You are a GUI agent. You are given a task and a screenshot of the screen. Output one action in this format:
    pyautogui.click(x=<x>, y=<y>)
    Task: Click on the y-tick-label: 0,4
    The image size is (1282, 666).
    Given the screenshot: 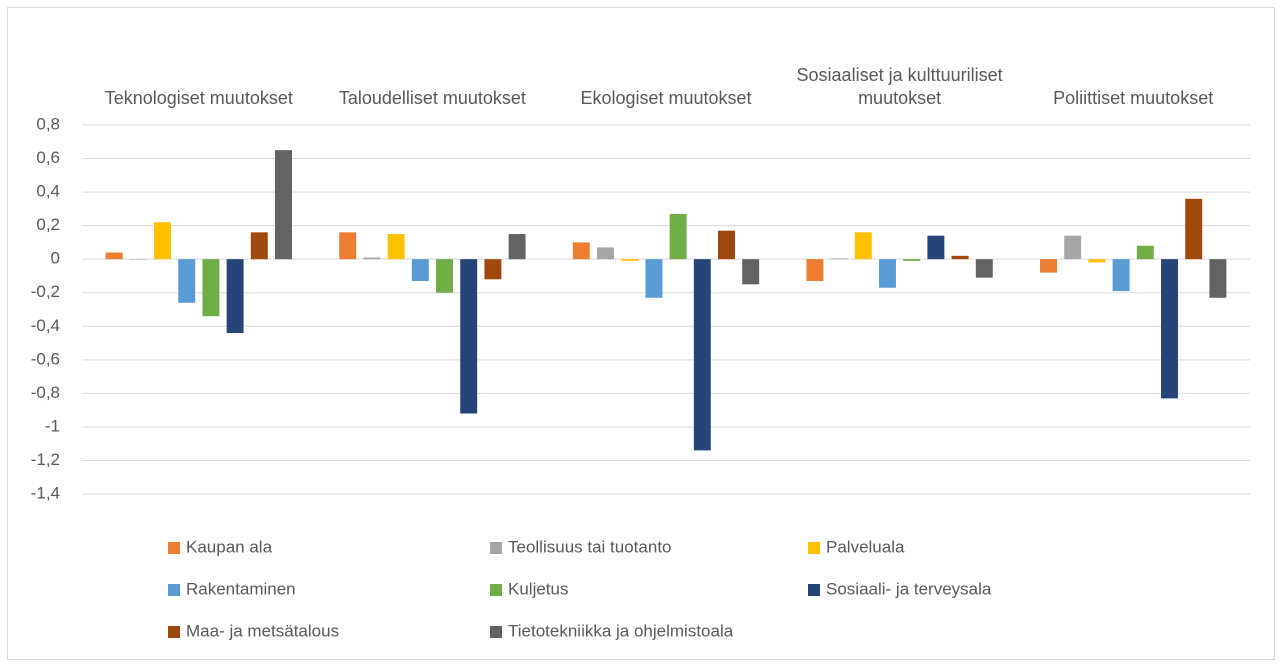 What is the action you would take?
    pyautogui.click(x=48, y=191)
    